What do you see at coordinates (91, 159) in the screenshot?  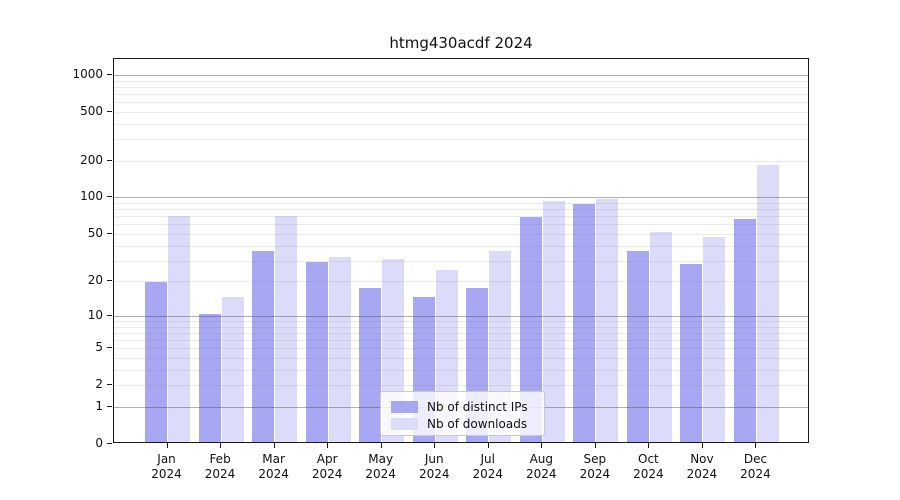 I see `y-tick-label: 200` at bounding box center [91, 159].